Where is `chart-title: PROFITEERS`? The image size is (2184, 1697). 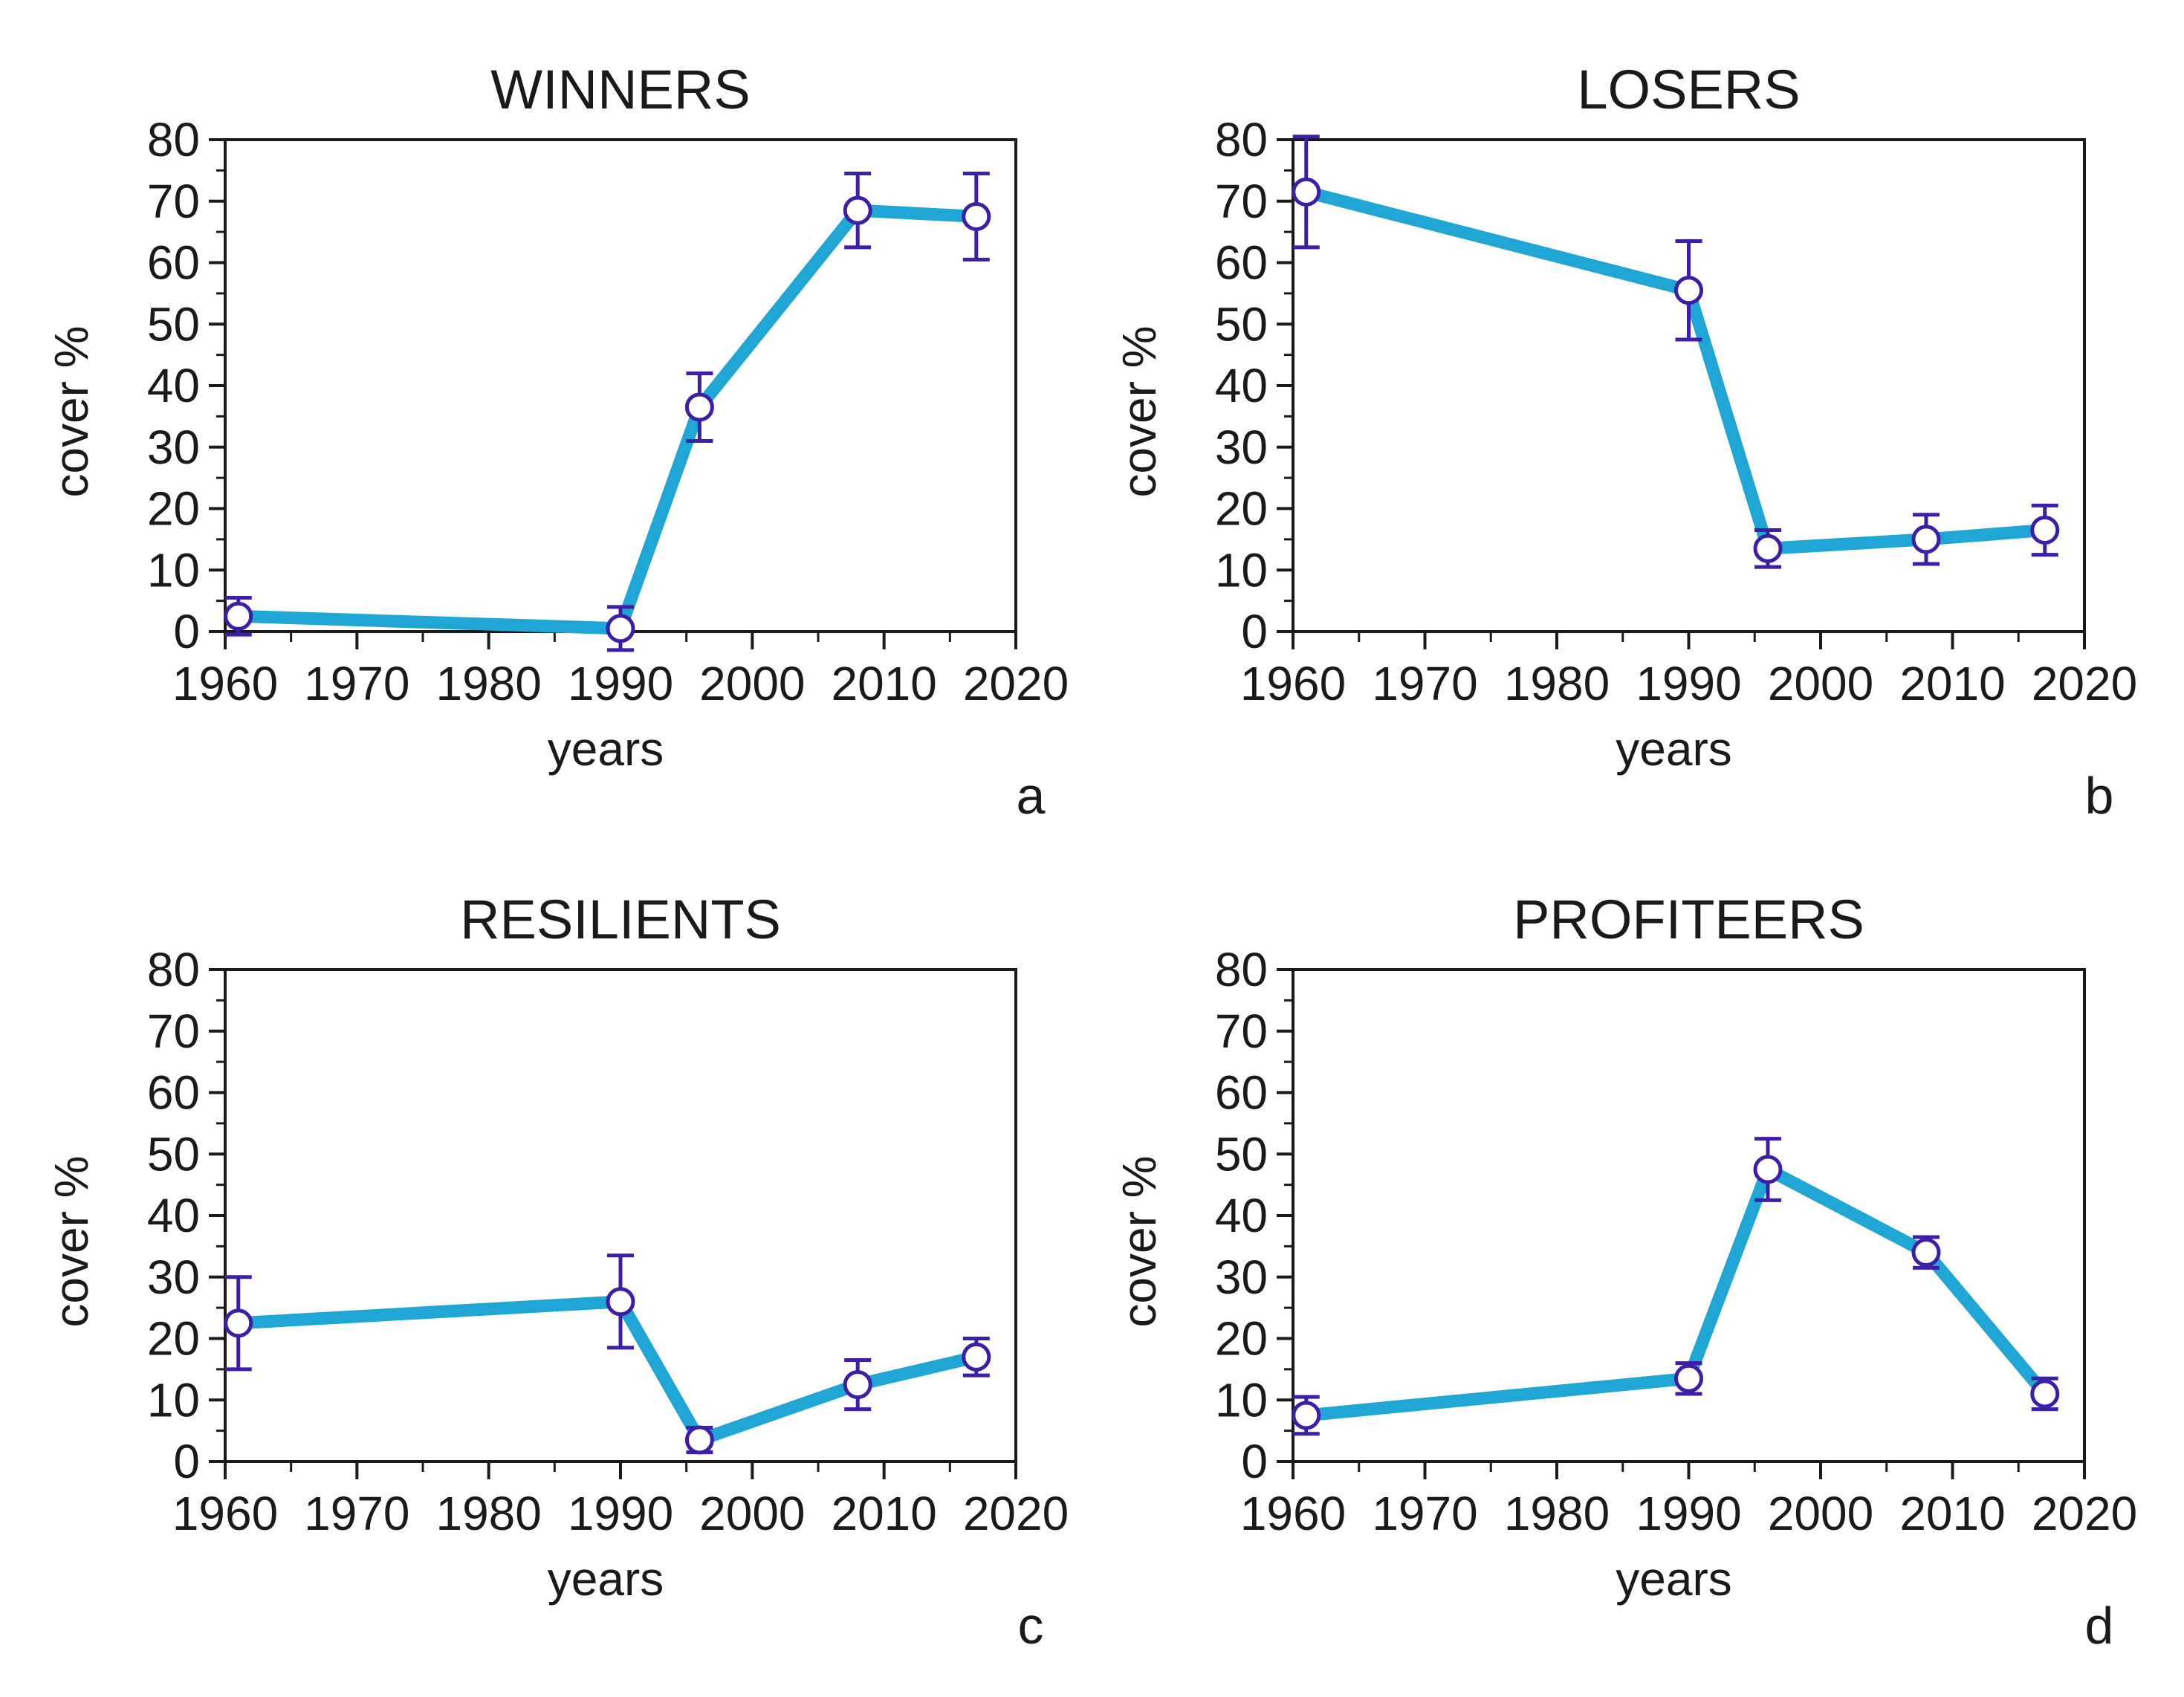
chart-title: PROFITEERS is located at coordinates (1688, 919).